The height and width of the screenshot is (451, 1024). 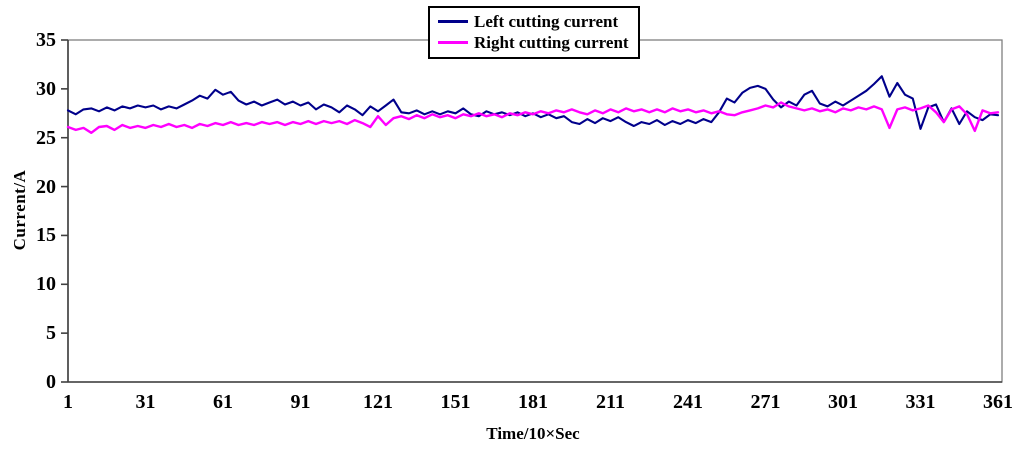 What do you see at coordinates (46, 186) in the screenshot?
I see `y-tick-label: 20` at bounding box center [46, 186].